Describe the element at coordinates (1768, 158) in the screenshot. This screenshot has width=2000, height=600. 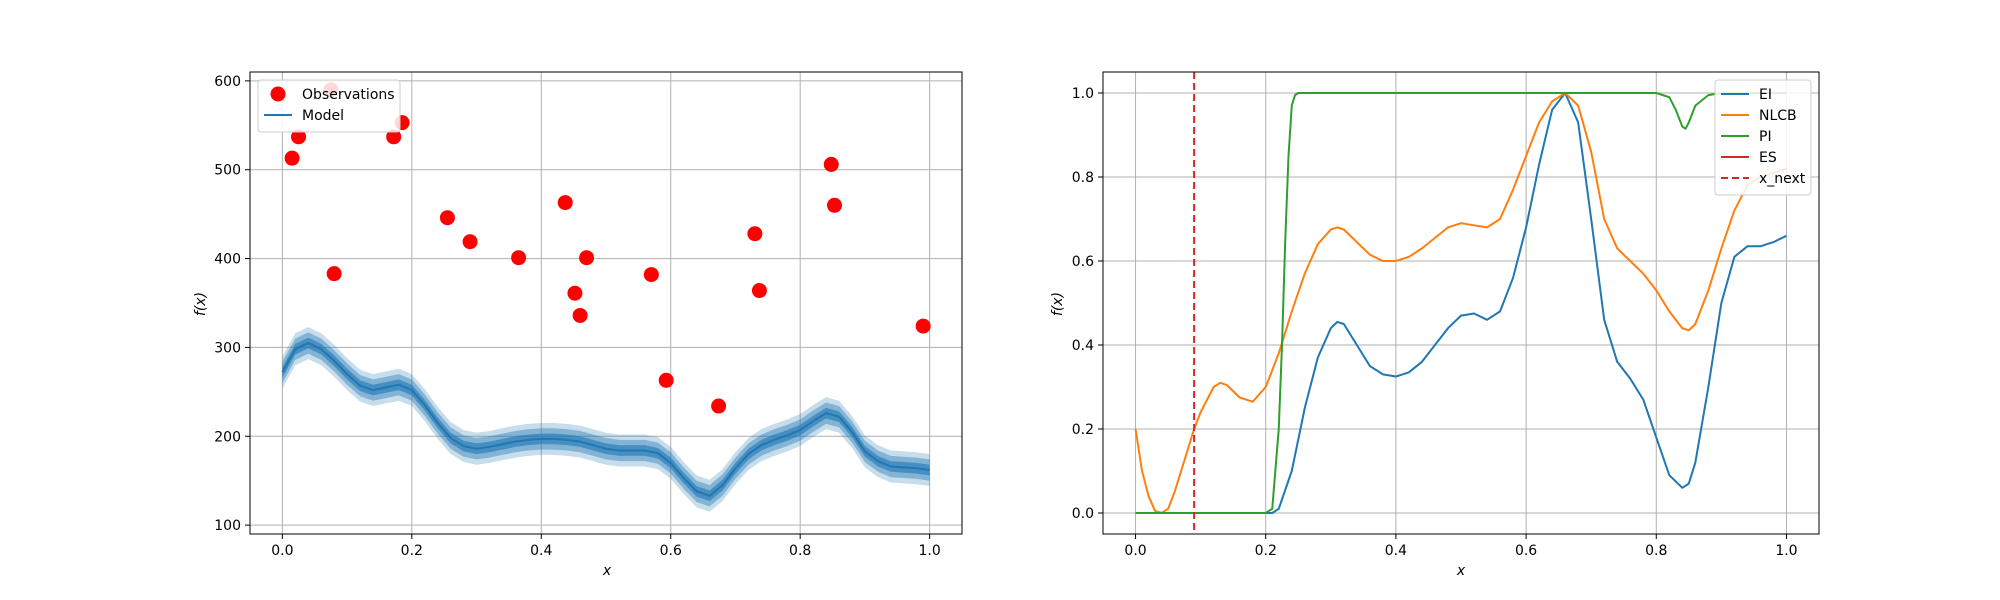
I see `legend-label: ES` at that location.